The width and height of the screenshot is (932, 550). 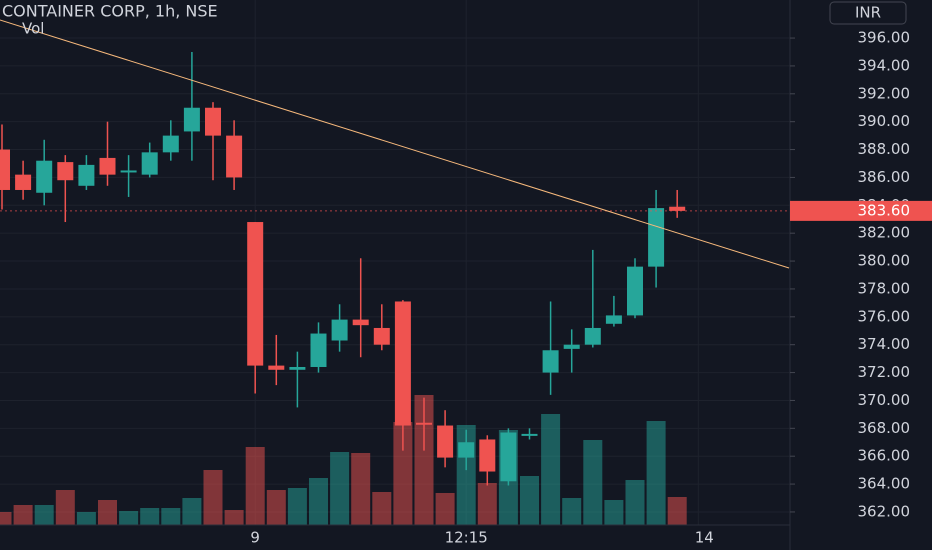 What do you see at coordinates (884, 121) in the screenshot?
I see `y-tick-label: 390.00` at bounding box center [884, 121].